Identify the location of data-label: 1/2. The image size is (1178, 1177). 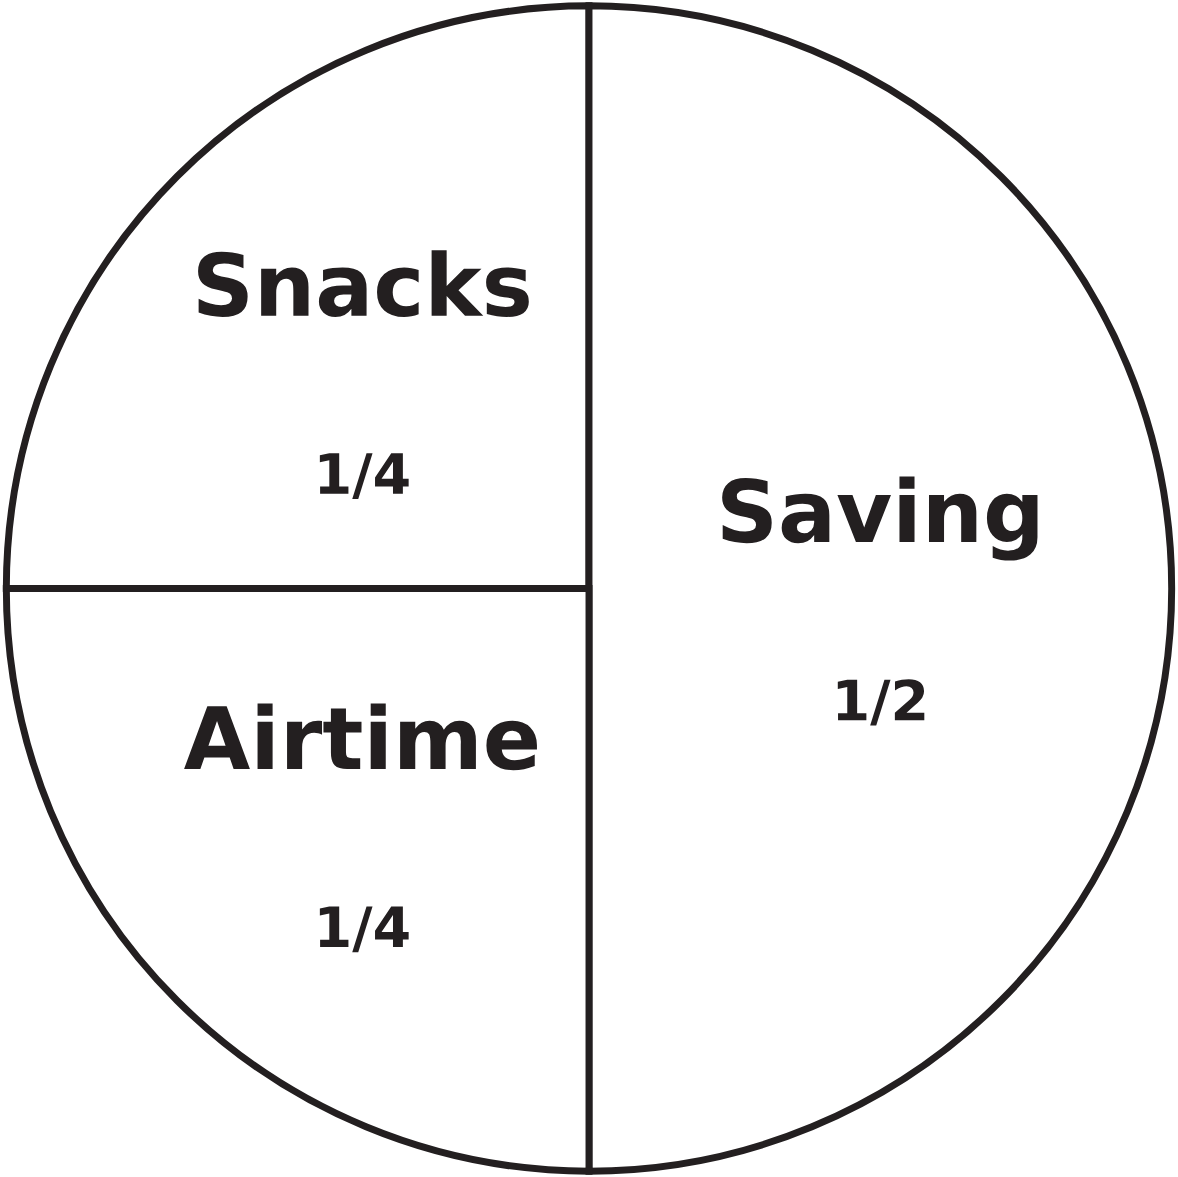
(881, 702).